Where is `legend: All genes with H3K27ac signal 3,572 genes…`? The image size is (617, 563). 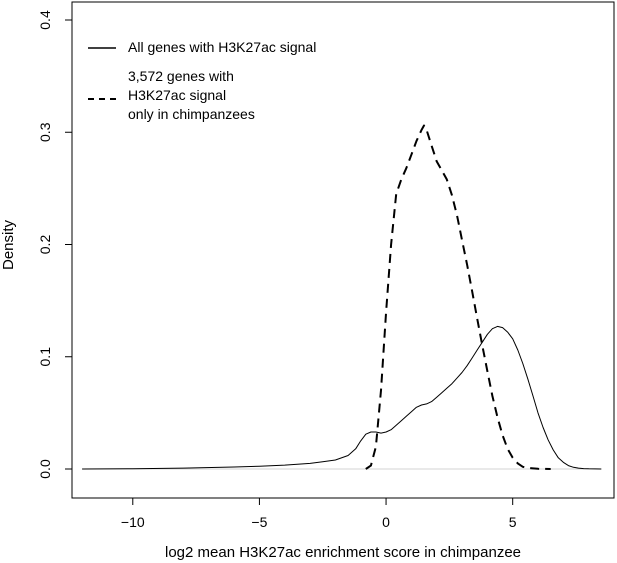 legend: All genes with H3K27ac signal 3,572 genes… is located at coordinates (202, 80).